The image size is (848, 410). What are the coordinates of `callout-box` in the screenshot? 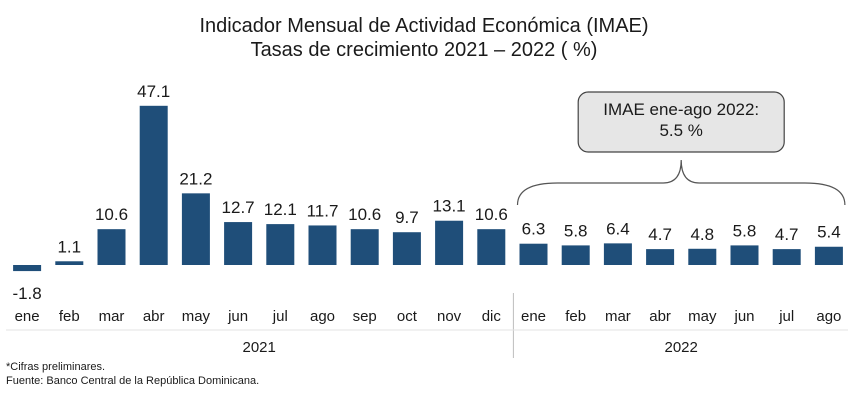 It's located at (681, 122).